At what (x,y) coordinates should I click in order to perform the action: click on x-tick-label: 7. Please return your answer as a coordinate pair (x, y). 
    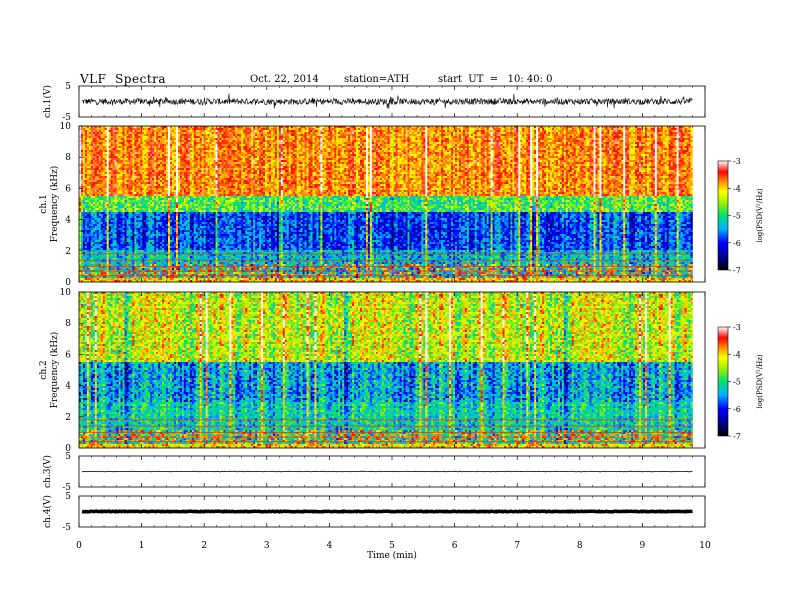
    Looking at the image, I should click on (517, 546).